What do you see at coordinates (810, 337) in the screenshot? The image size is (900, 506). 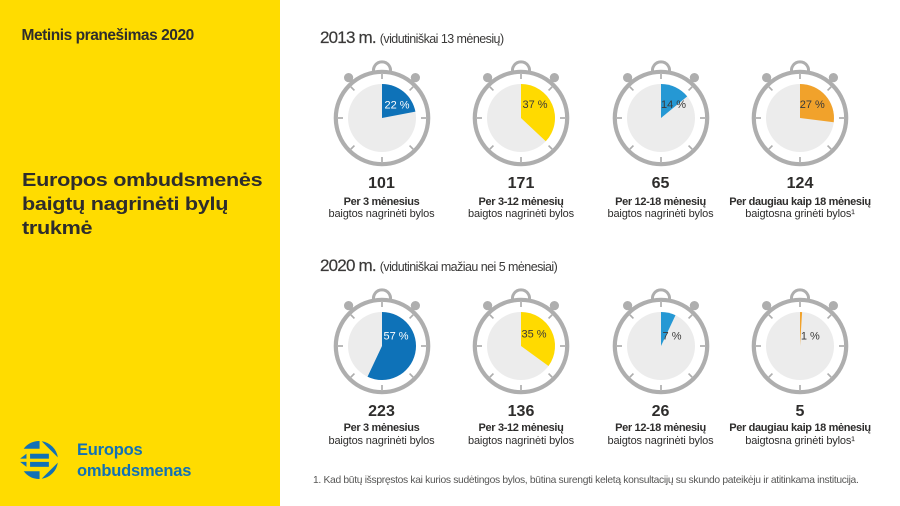 I see `svg-text: 1 %` at bounding box center [810, 337].